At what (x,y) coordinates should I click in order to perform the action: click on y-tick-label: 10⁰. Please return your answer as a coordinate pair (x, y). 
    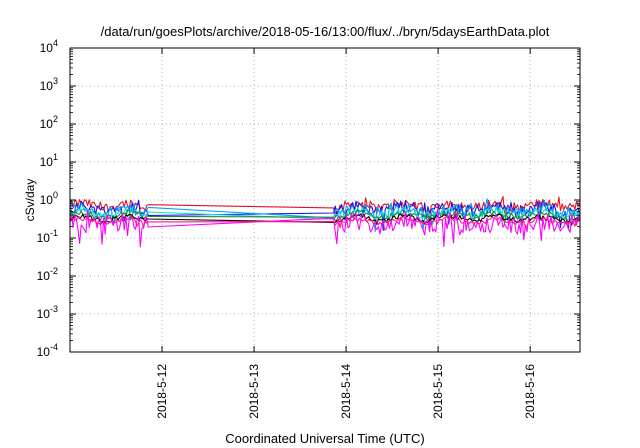
    Looking at the image, I should click on (49, 198).